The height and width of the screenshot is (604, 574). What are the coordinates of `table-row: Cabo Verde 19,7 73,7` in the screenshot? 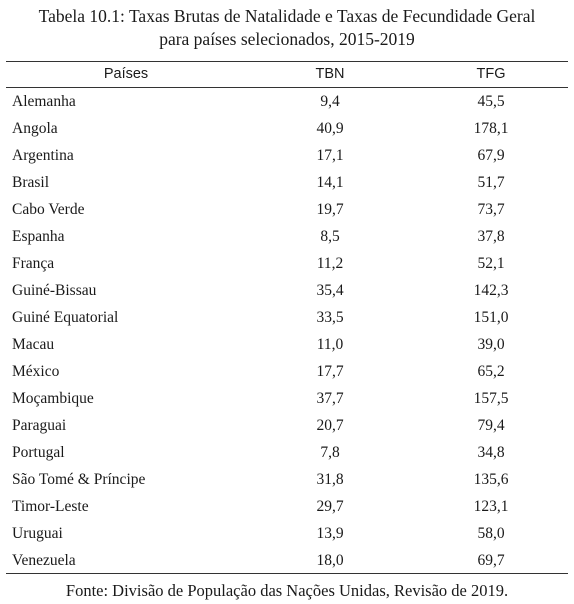 It's located at (287, 209).